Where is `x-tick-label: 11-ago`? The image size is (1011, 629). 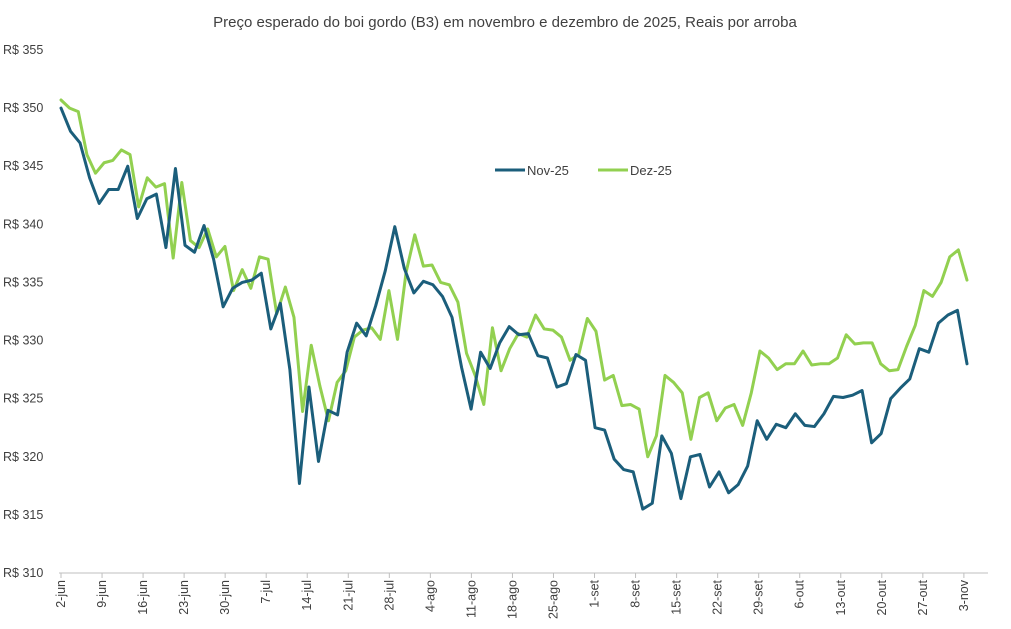
x-tick-label: 11-ago is located at coordinates (471, 599).